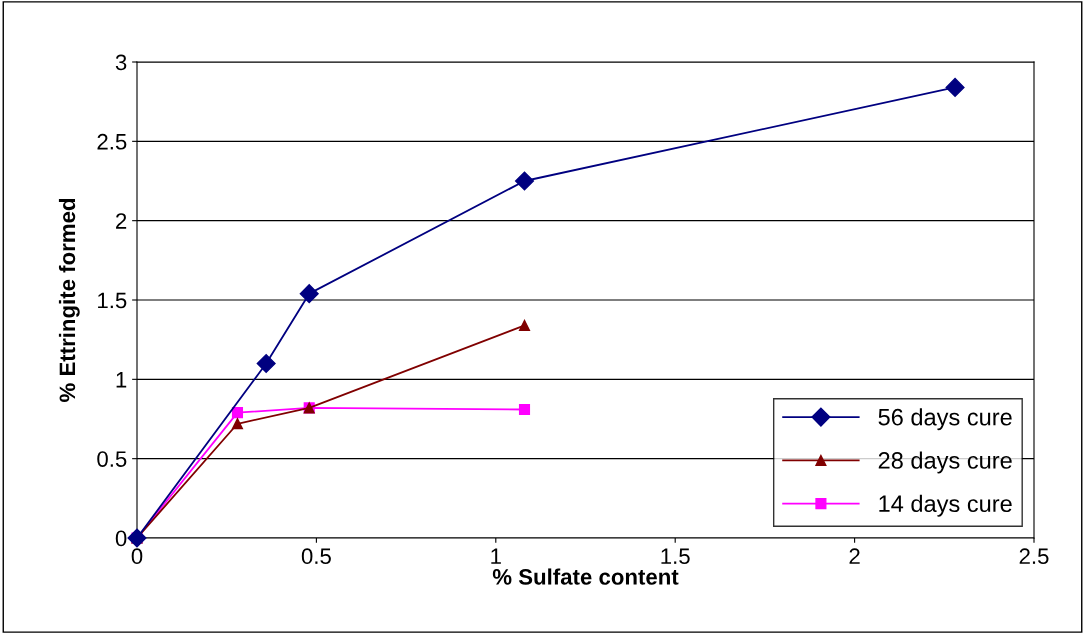 The image size is (1085, 634). What do you see at coordinates (675, 556) in the screenshot?
I see `x-tick-label: 1.5` at bounding box center [675, 556].